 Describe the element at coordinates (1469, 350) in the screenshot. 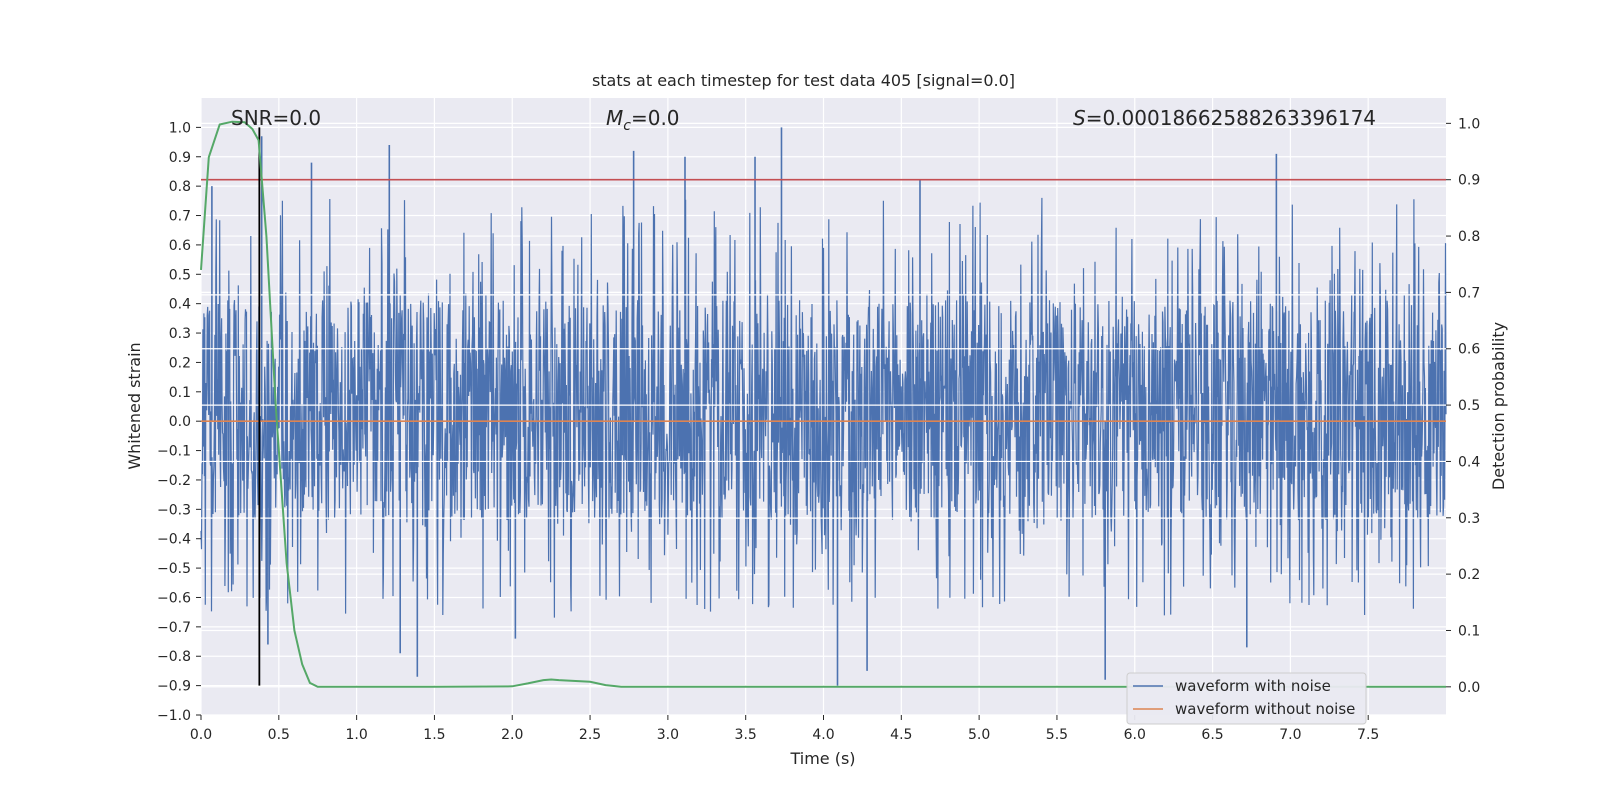

I see `y2-tick-label: 0.6` at that location.